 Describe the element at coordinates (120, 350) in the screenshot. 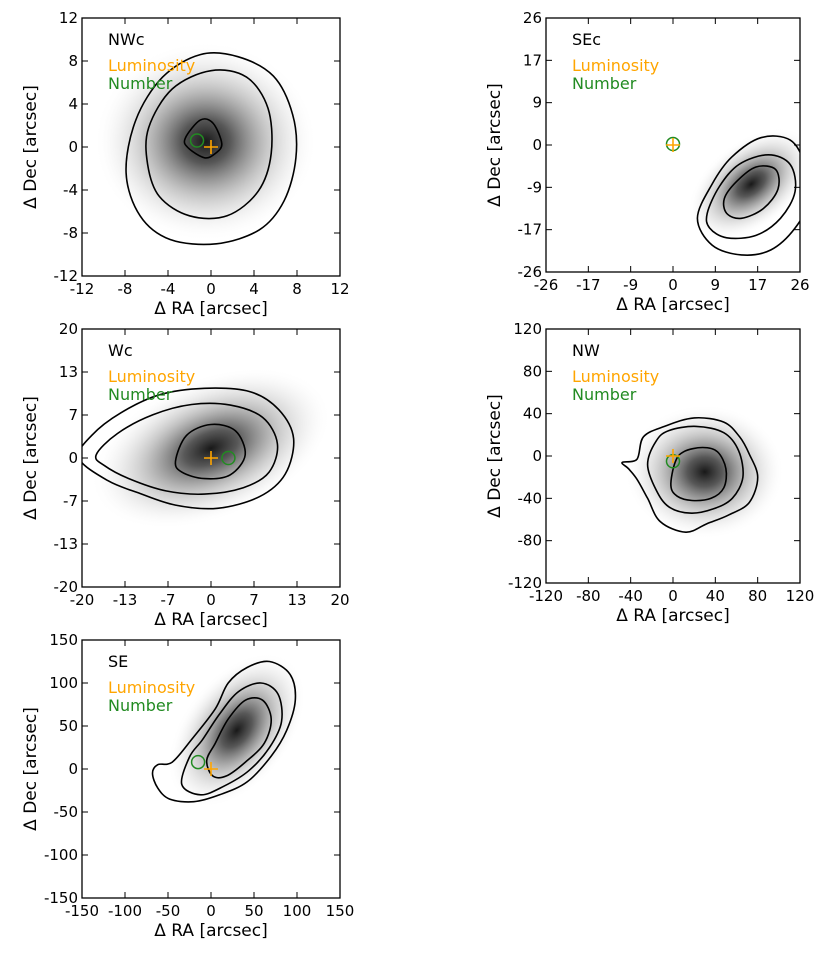

I see `panel-title: Wc` at that location.